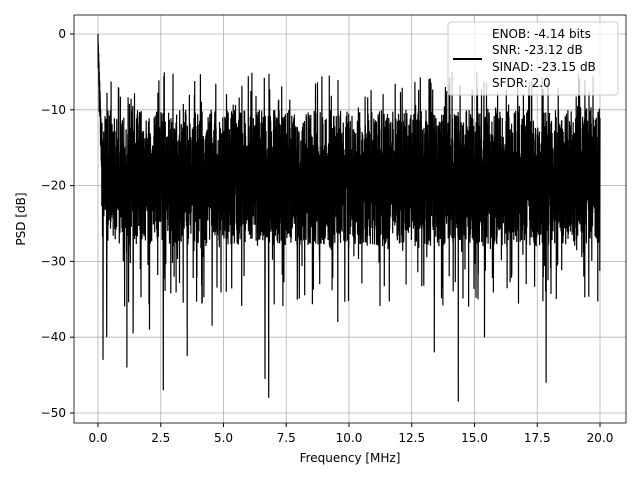  I want to click on y-tick-label: −40, so click(53, 337).